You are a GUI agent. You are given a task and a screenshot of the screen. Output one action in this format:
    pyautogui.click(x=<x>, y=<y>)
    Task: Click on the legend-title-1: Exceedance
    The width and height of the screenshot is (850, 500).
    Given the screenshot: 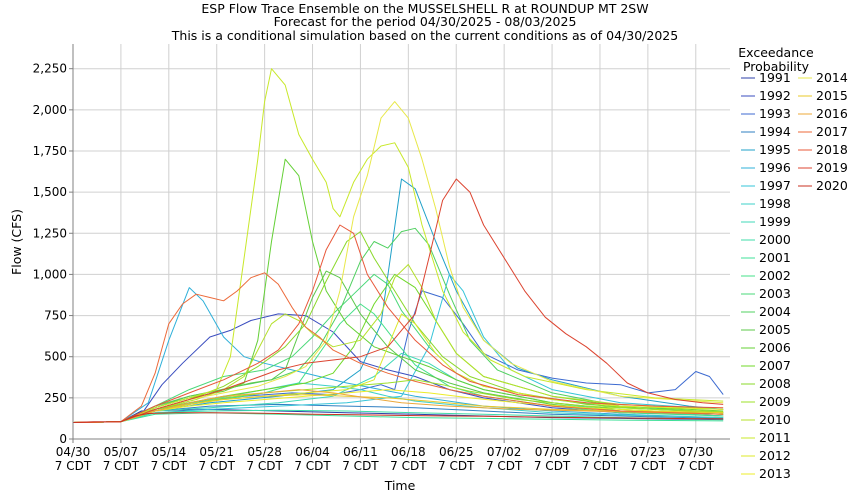 What is the action you would take?
    pyautogui.click(x=776, y=52)
    